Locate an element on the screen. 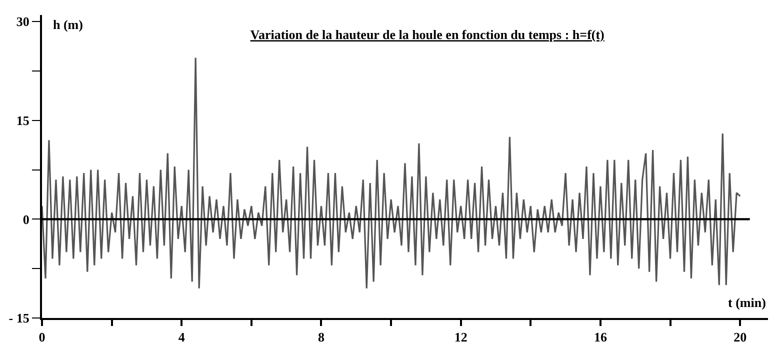 The width and height of the screenshot is (777, 354). x-tick-label: 20 is located at coordinates (740, 337).